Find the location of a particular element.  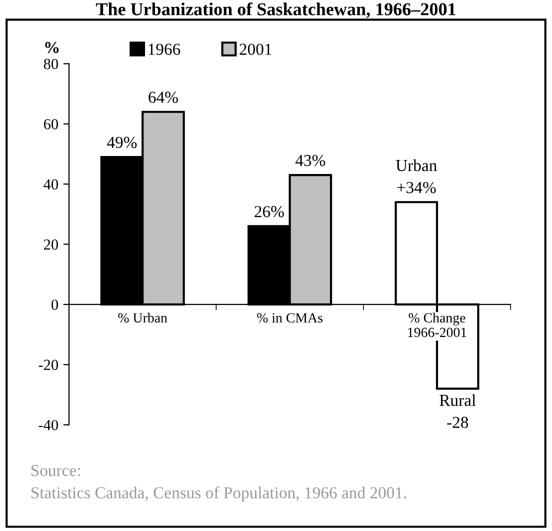

data-label: 49% is located at coordinates (122, 142).